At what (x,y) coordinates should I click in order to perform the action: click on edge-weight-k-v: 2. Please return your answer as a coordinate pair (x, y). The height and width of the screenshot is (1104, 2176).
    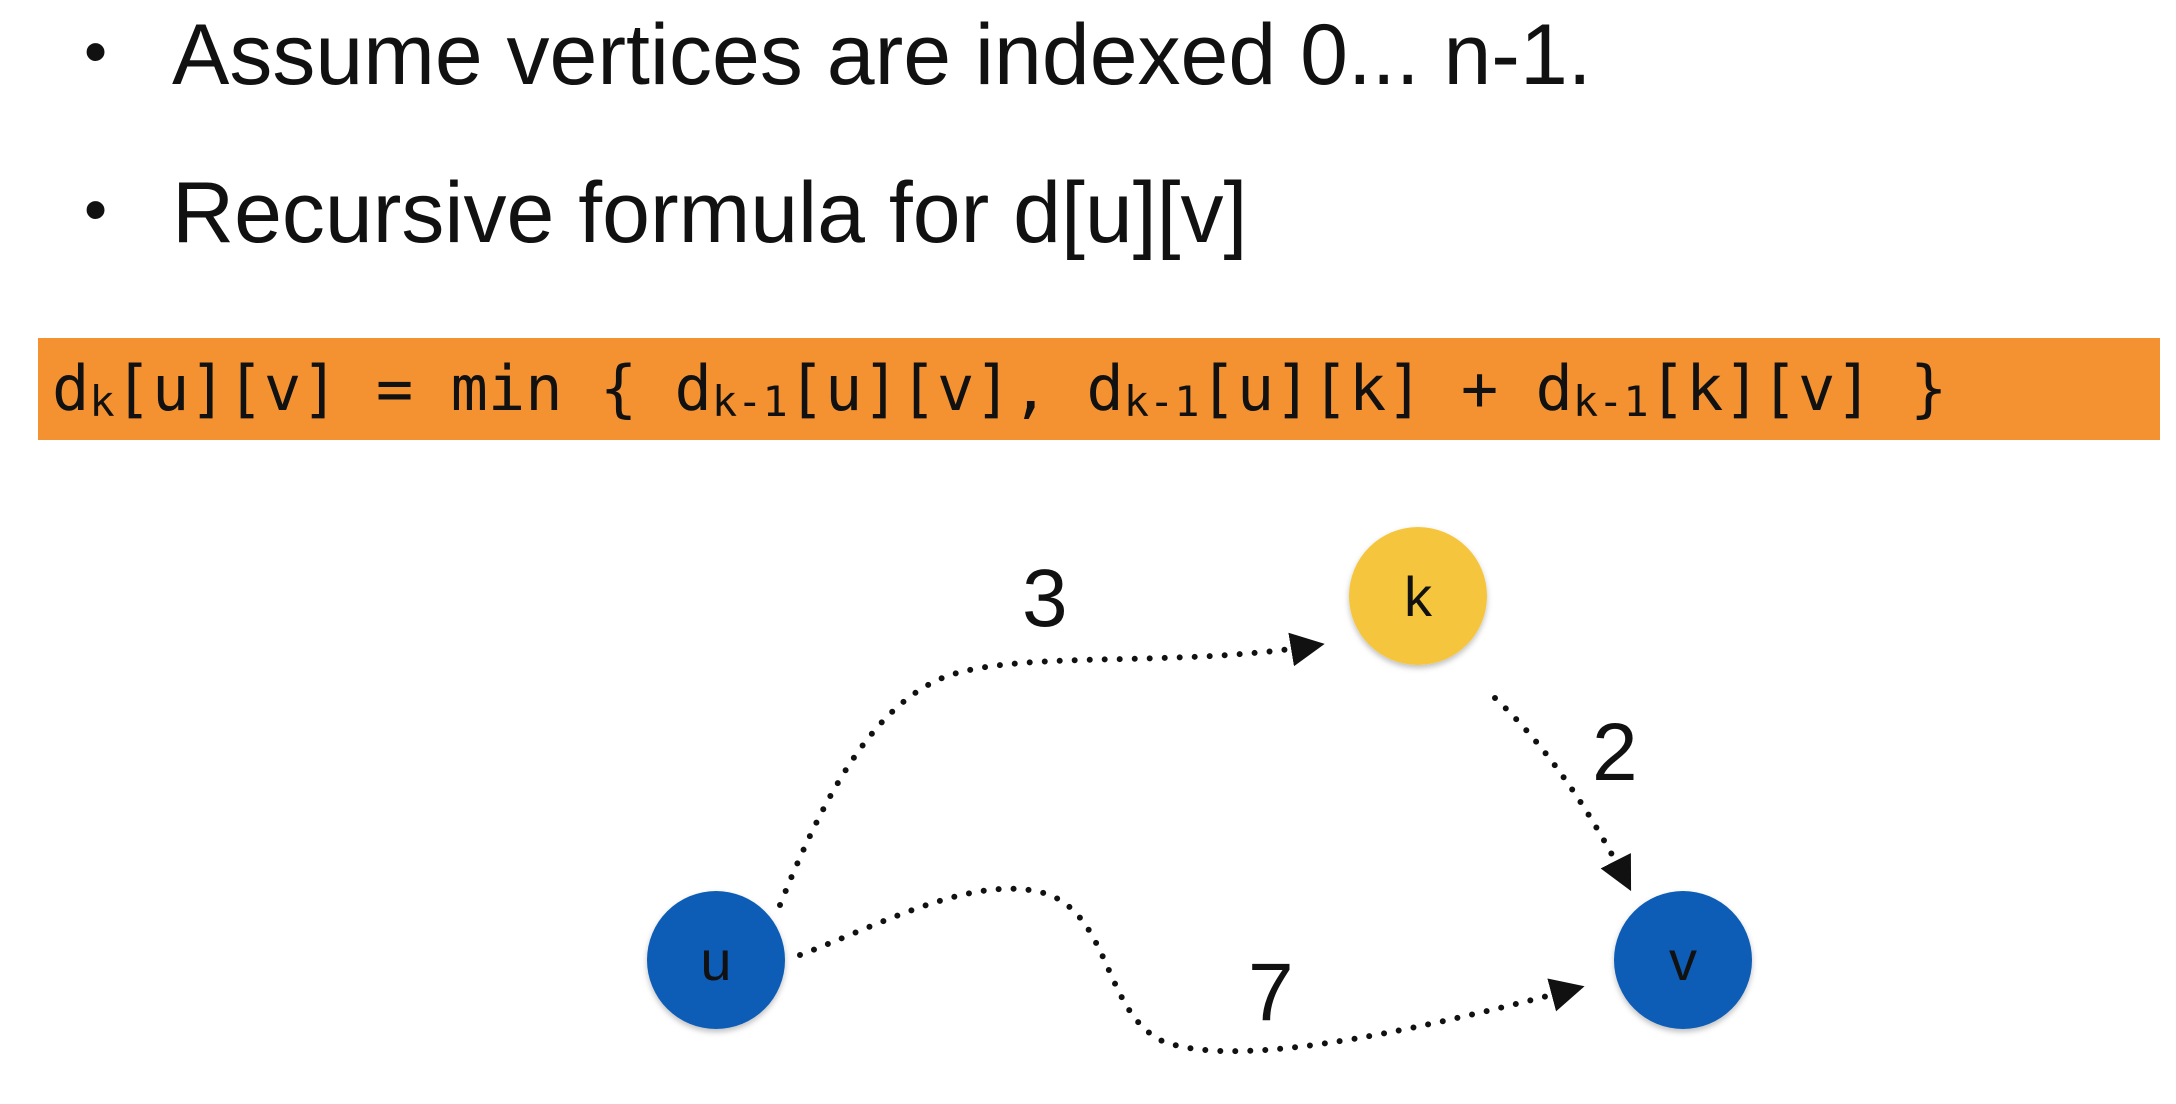
    Looking at the image, I should click on (1615, 752).